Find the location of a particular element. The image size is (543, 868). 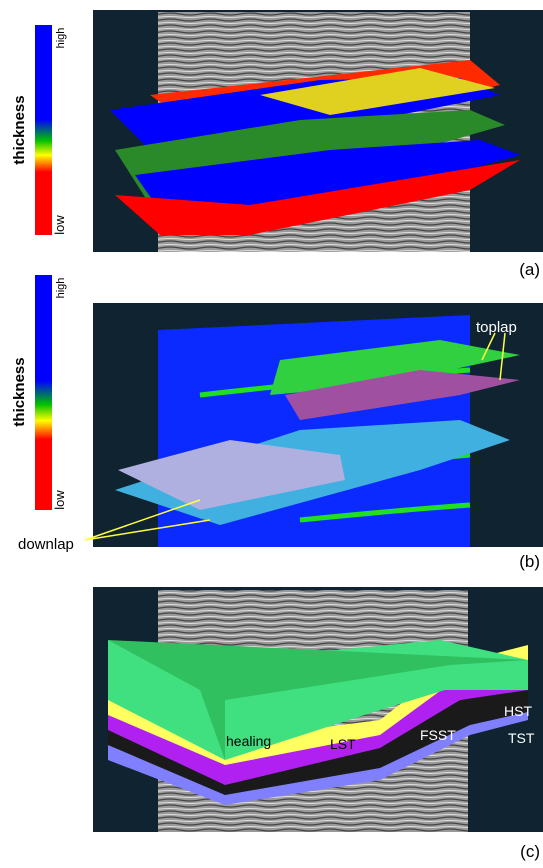

annotation: TST is located at coordinates (521, 738).